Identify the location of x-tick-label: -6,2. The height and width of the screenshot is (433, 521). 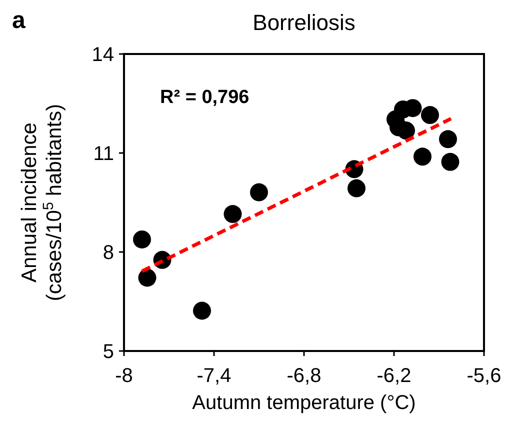
(394, 376).